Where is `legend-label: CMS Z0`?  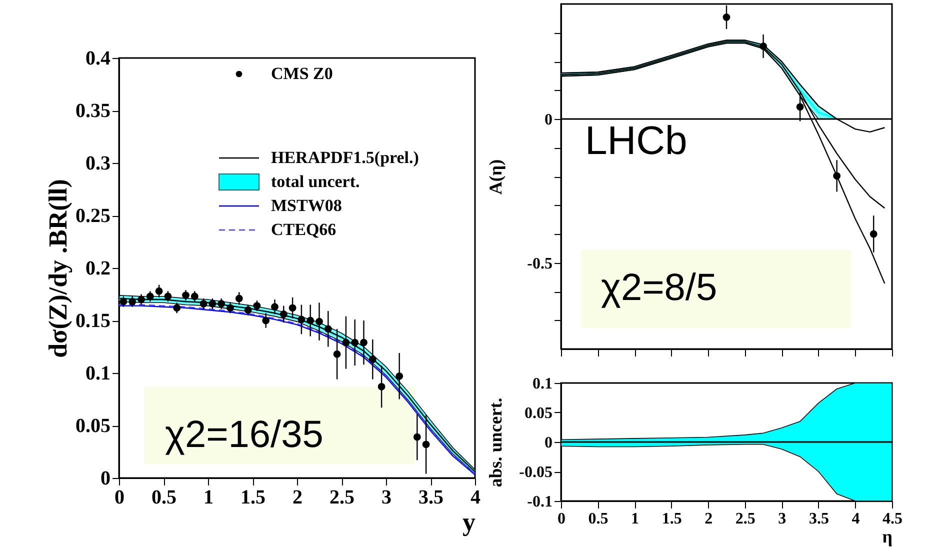
legend-label: CMS Z0 is located at coordinates (302, 73).